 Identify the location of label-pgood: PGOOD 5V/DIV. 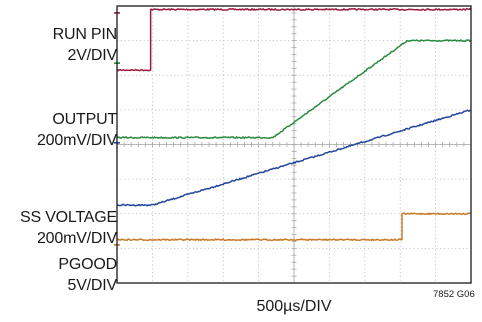
(87, 275).